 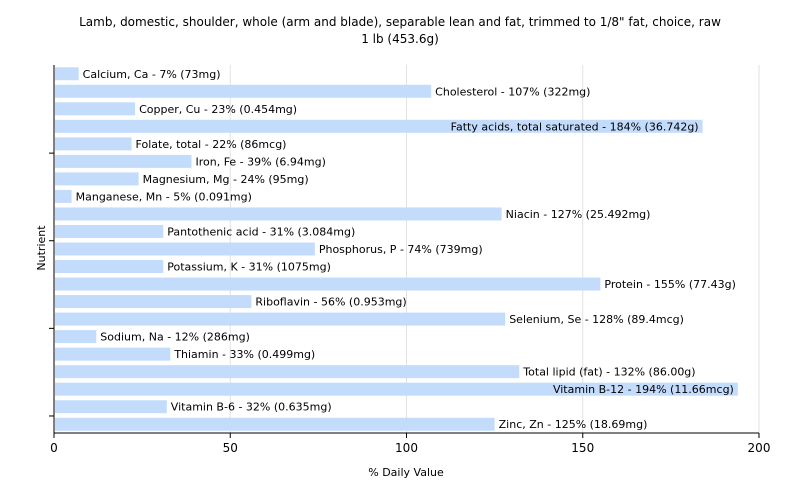 What do you see at coordinates (260, 161) in the screenshot?
I see `bar-label: Iron, Fe - 39% (6.94mg)` at bounding box center [260, 161].